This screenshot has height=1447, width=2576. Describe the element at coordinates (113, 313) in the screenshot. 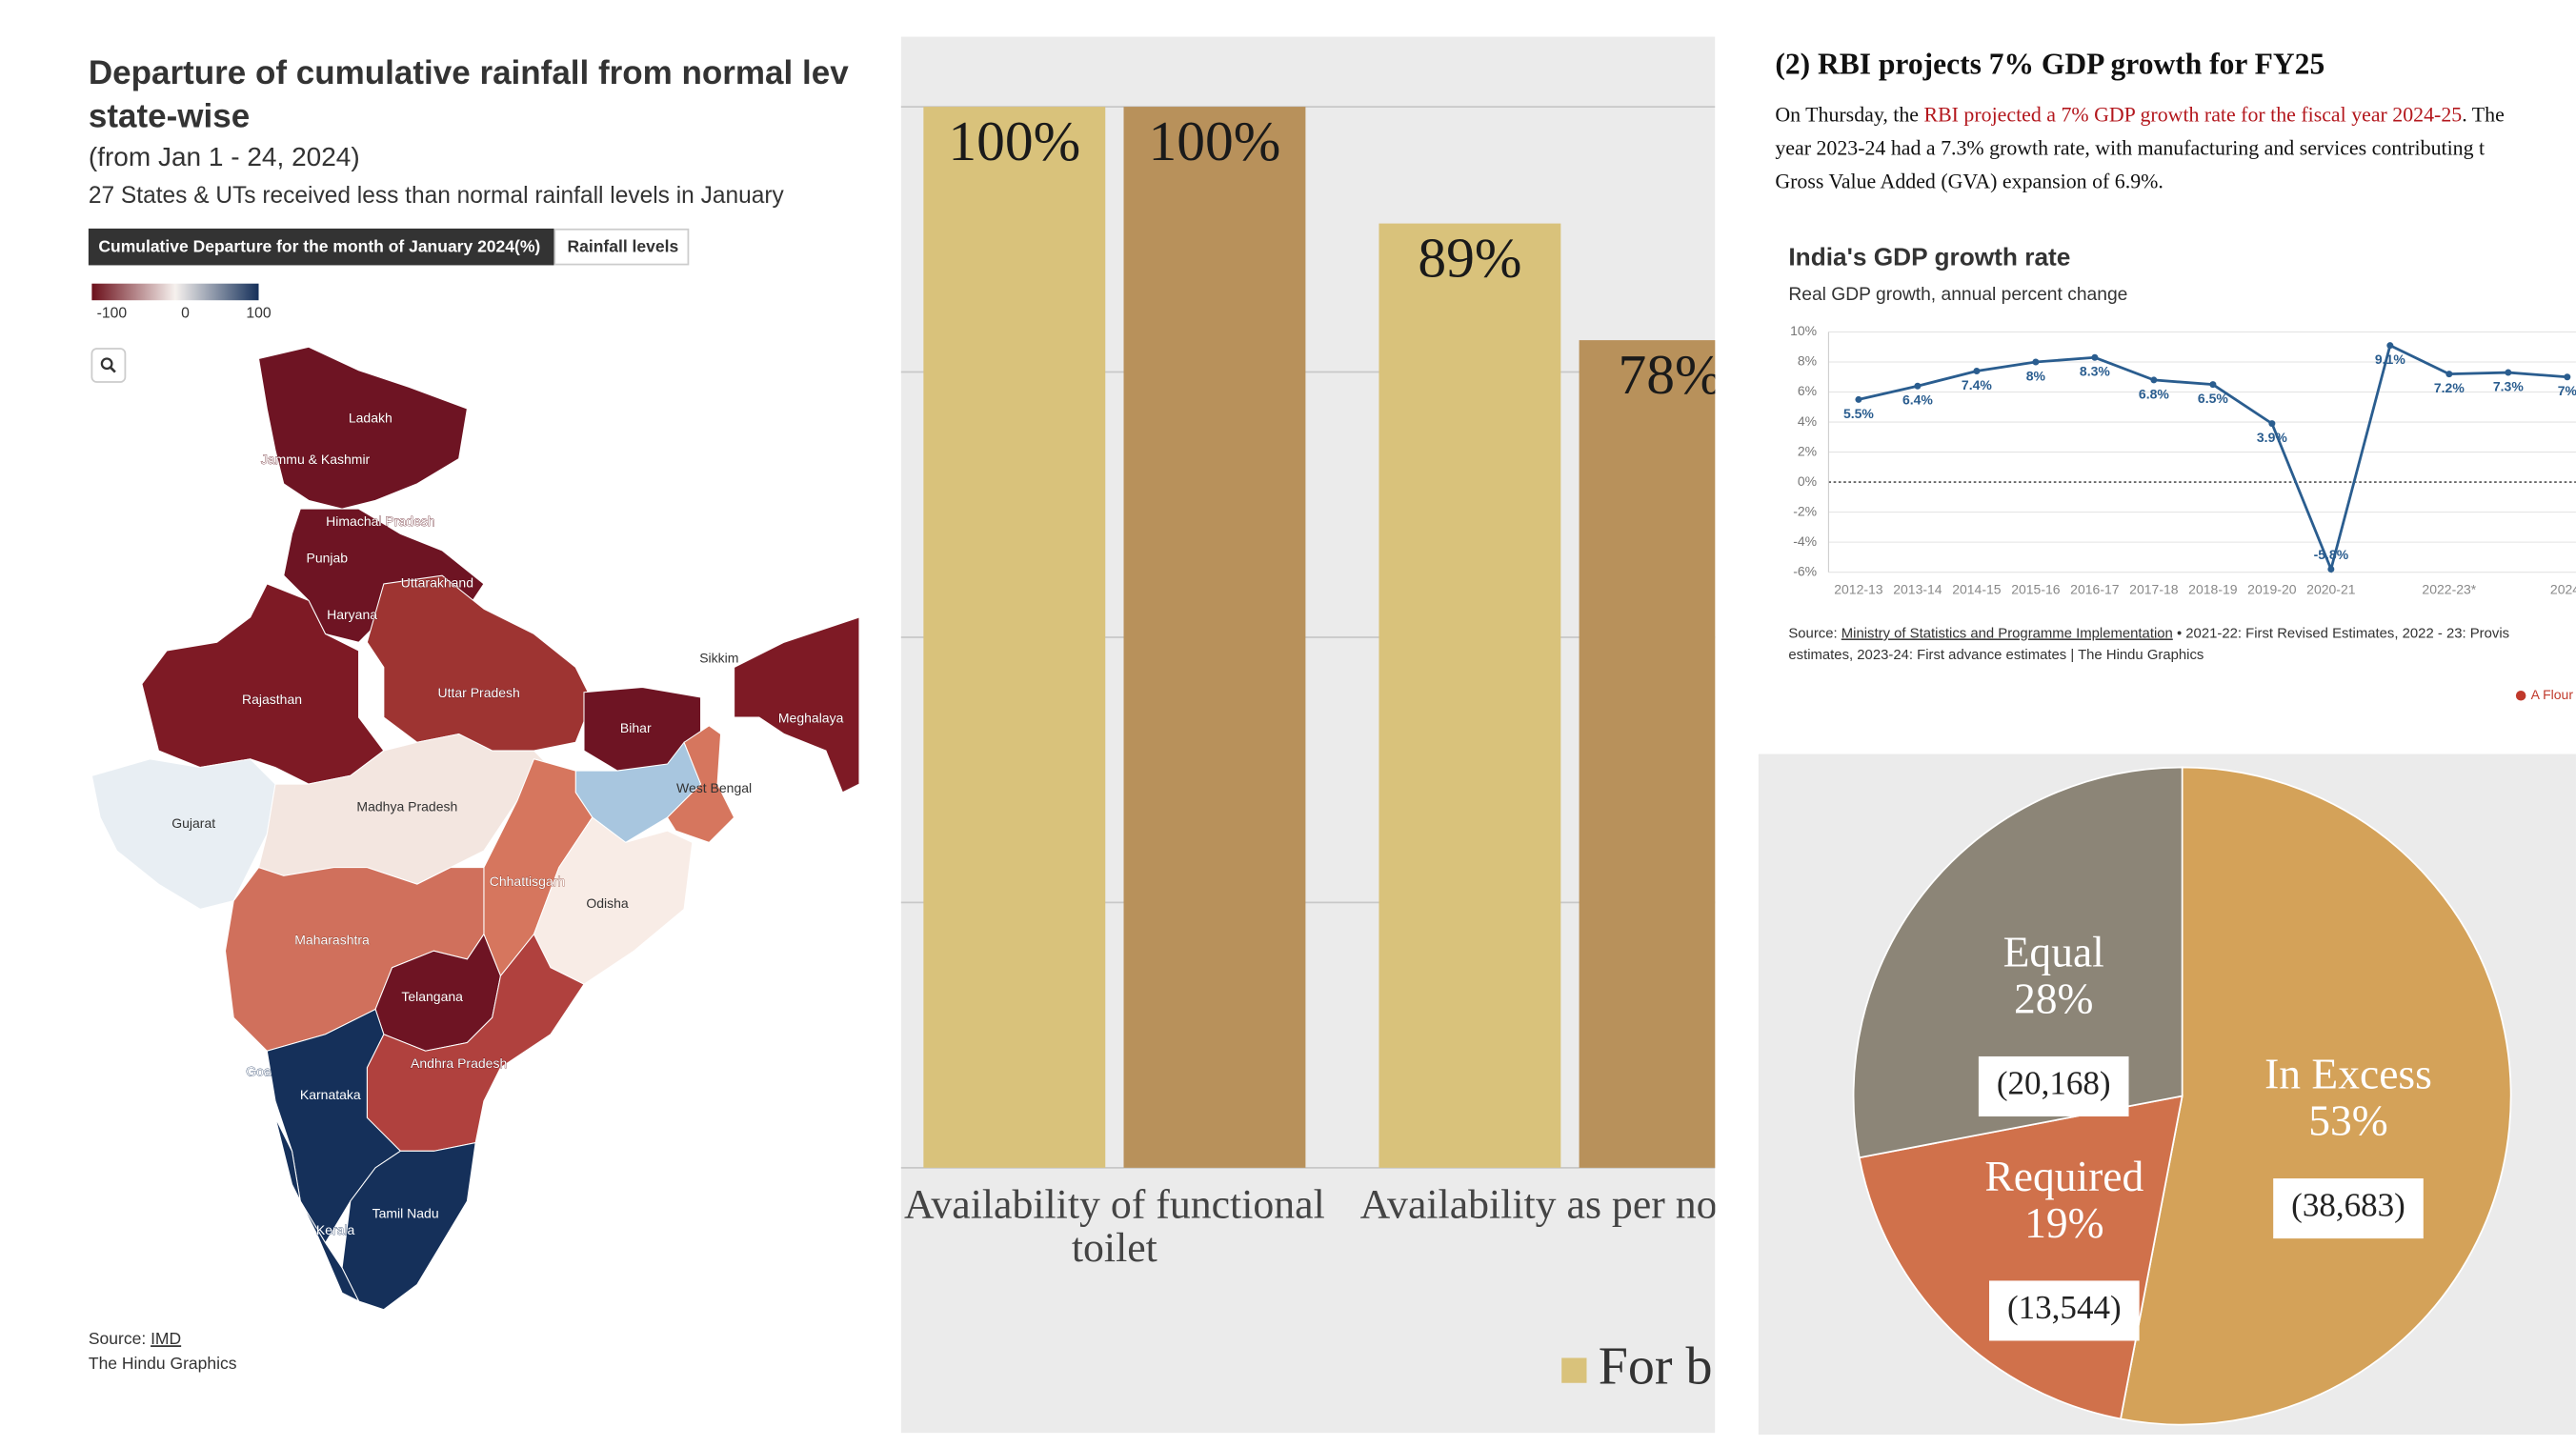

I see `legend-tick-label: -100` at that location.